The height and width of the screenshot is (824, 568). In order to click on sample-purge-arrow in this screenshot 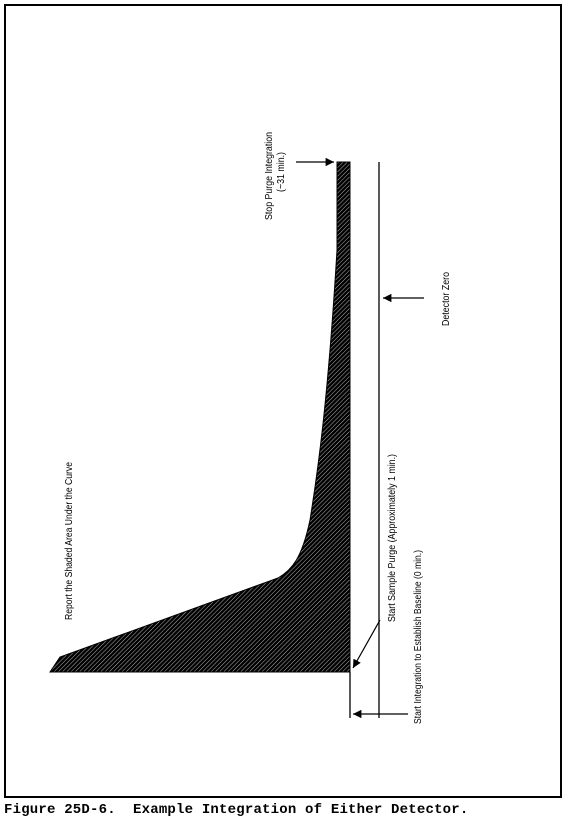, I will do `click(366, 644)`.